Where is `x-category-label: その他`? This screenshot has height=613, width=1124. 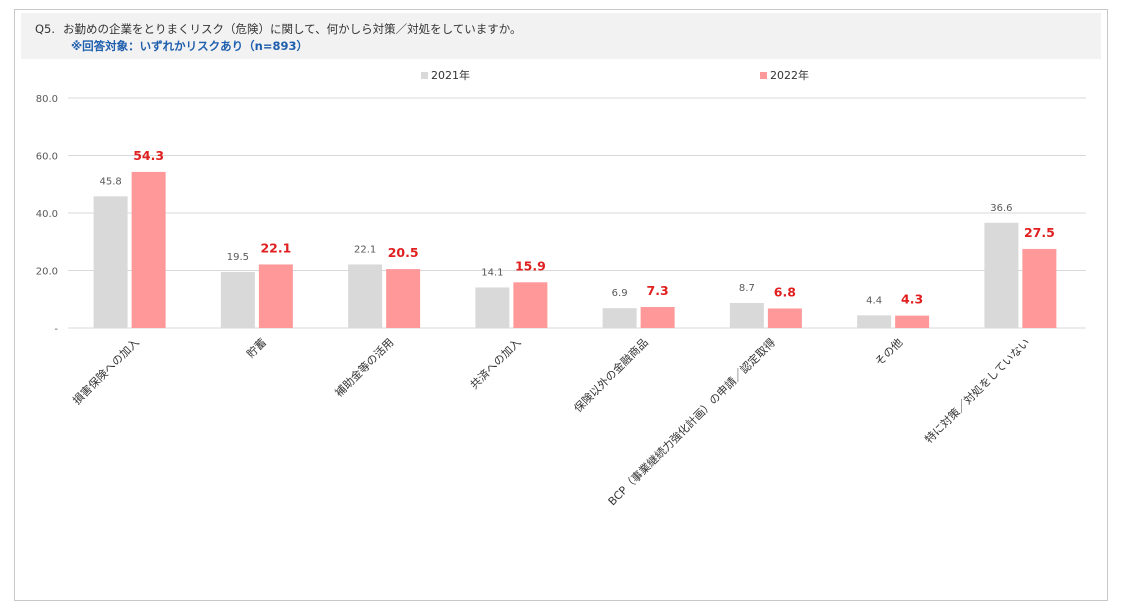 x-category-label: その他 is located at coordinates (889, 352).